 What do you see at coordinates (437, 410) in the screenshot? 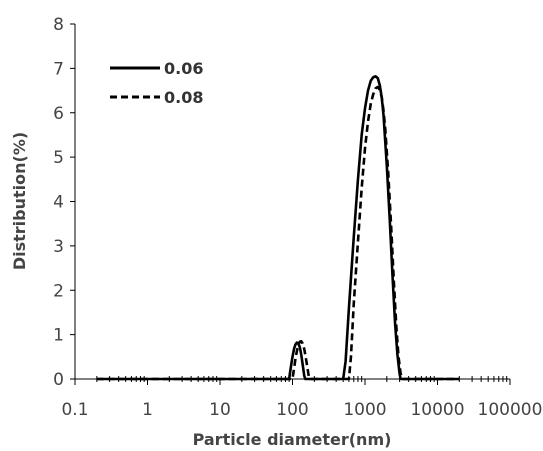
I see `x-tick-label-10000: 10000` at bounding box center [437, 410].